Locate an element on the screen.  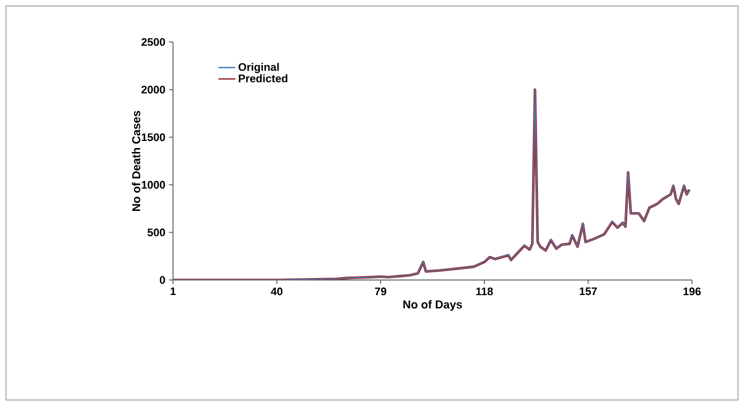
x-tick-label: 196 is located at coordinates (692, 292).